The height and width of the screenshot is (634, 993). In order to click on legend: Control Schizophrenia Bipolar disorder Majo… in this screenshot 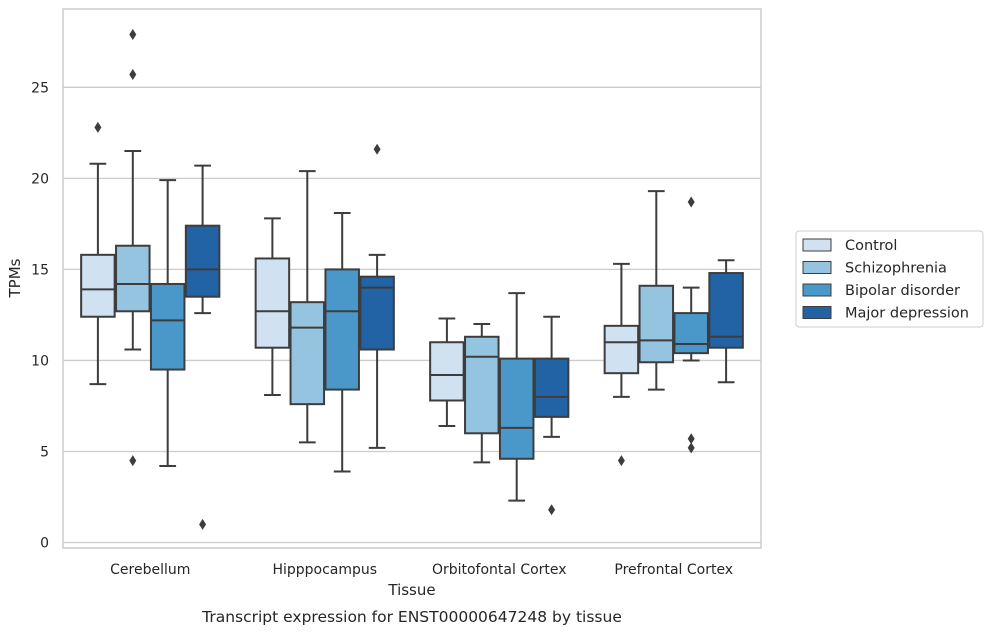, I will do `click(889, 279)`.